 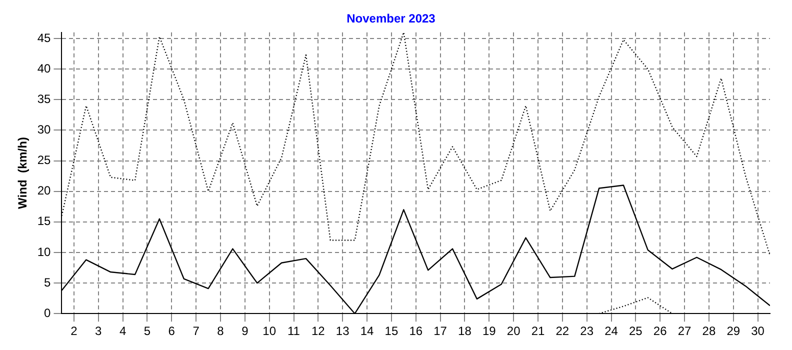 I want to click on x-tick-label: 12, so click(x=319, y=331).